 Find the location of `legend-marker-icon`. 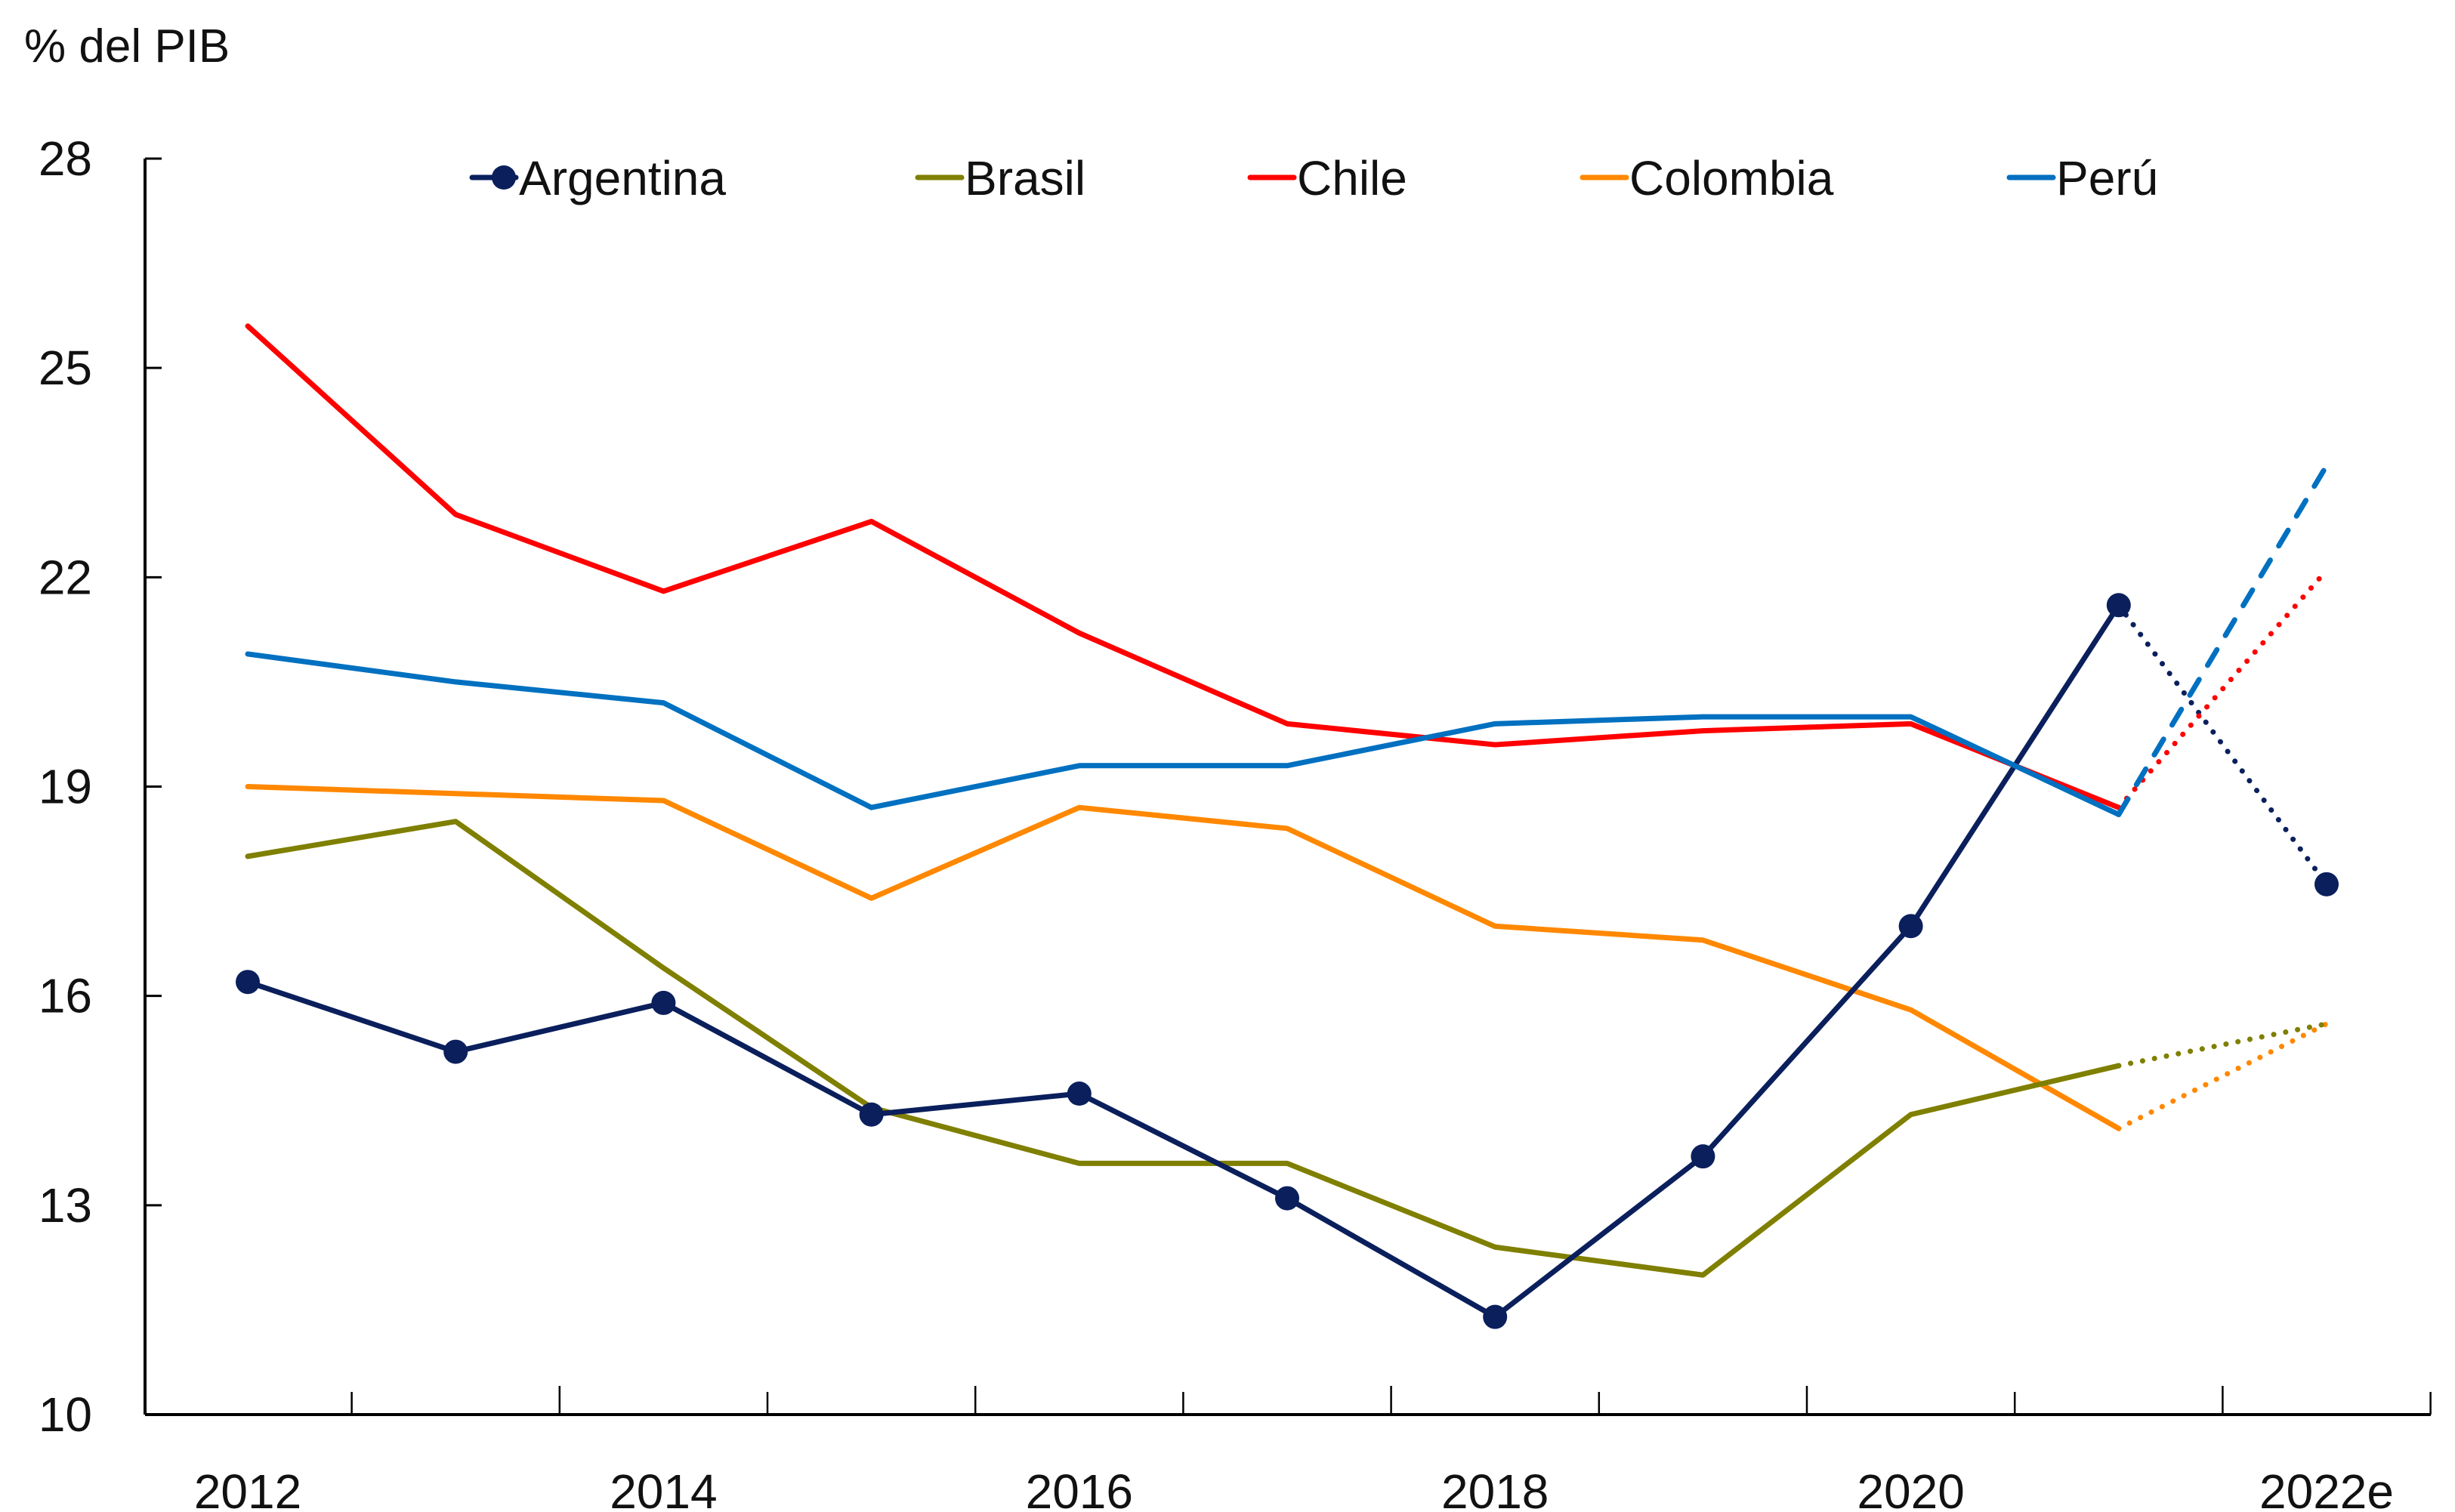

legend-marker-icon is located at coordinates (504, 178).